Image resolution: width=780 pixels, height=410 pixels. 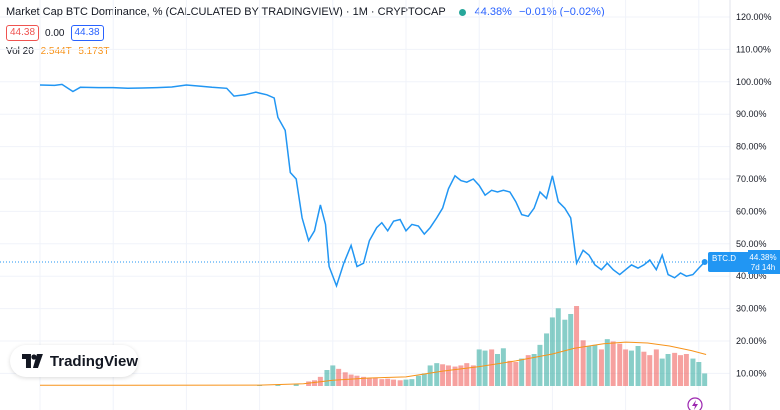 What do you see at coordinates (94, 51) in the screenshot?
I see `volume-ma-value: 5.173T` at bounding box center [94, 51].